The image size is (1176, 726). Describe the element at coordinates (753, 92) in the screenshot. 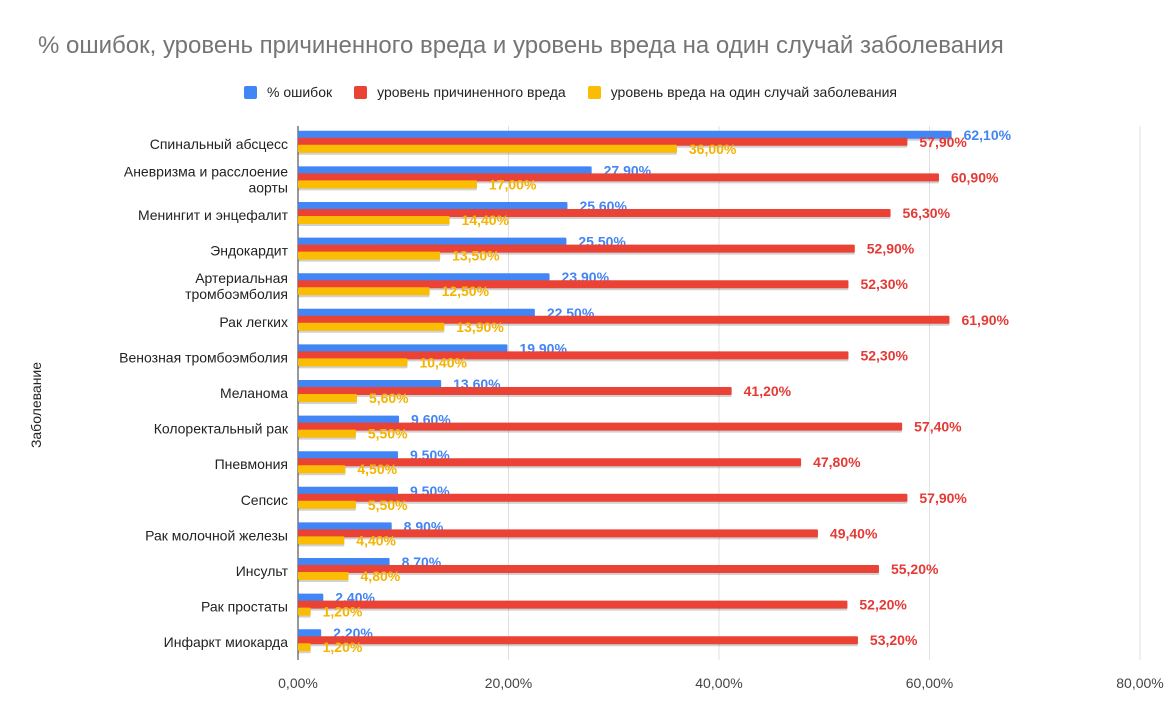

I see `legend-label-harm-per-case: уровень вреда на один случай заболевания` at that location.